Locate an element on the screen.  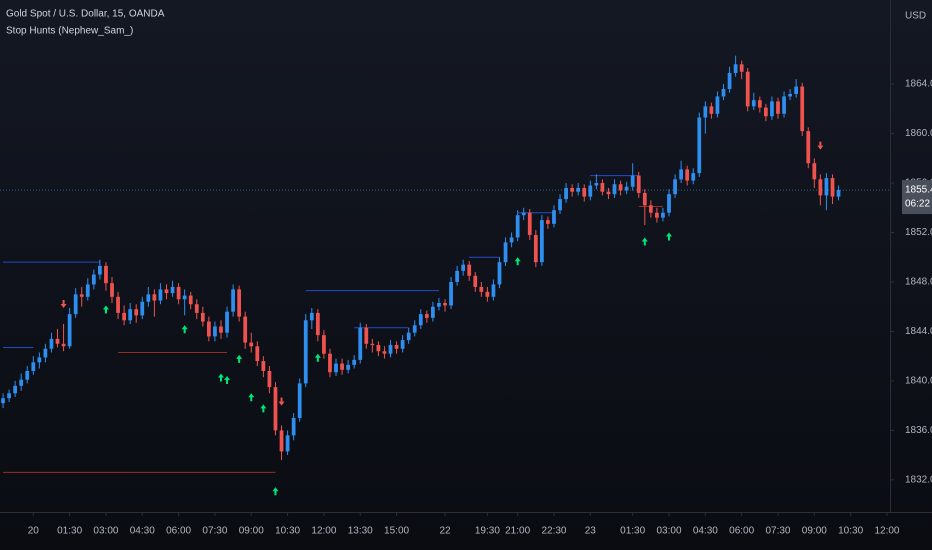
x-tick-label: 01:30 is located at coordinates (632, 531).